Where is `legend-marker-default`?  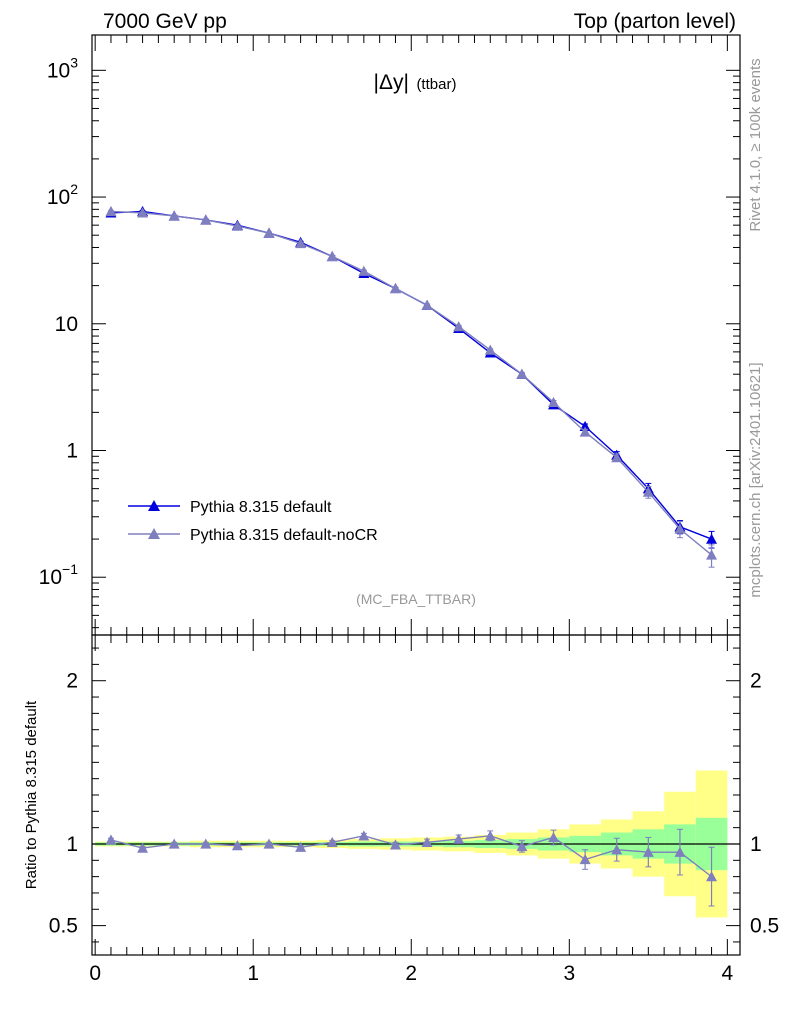
legend-marker-default is located at coordinates (154, 505).